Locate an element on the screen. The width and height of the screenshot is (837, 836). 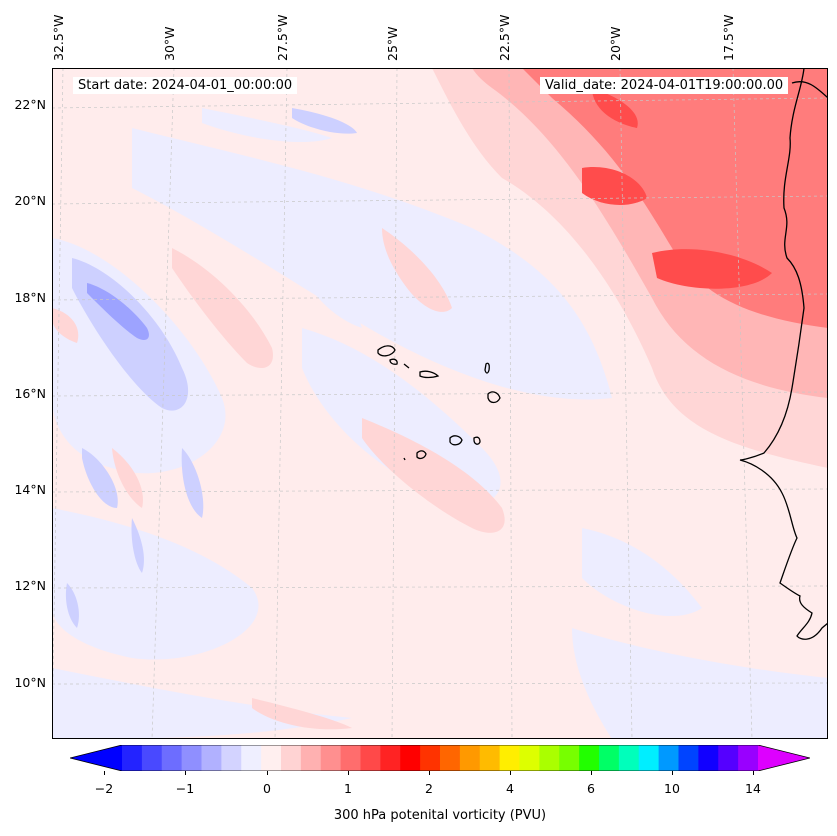
lon-label-22-5w: 22.5°W is located at coordinates (504, 37).